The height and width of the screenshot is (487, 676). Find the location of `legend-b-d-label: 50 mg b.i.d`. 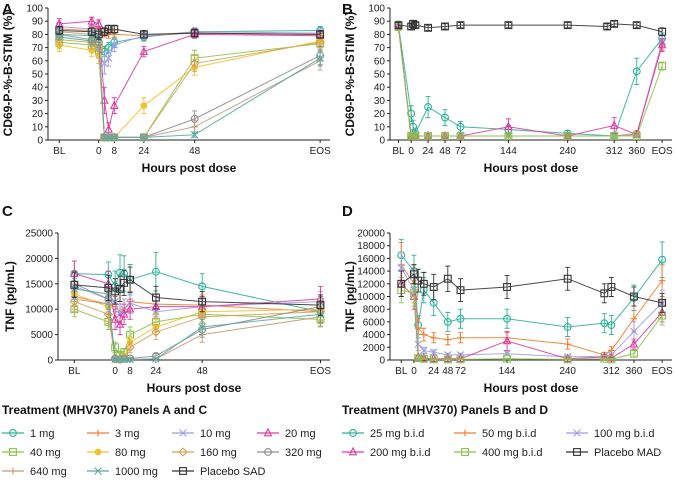

legend-b-d-label: 50 mg b.i.d is located at coordinates (509, 434).